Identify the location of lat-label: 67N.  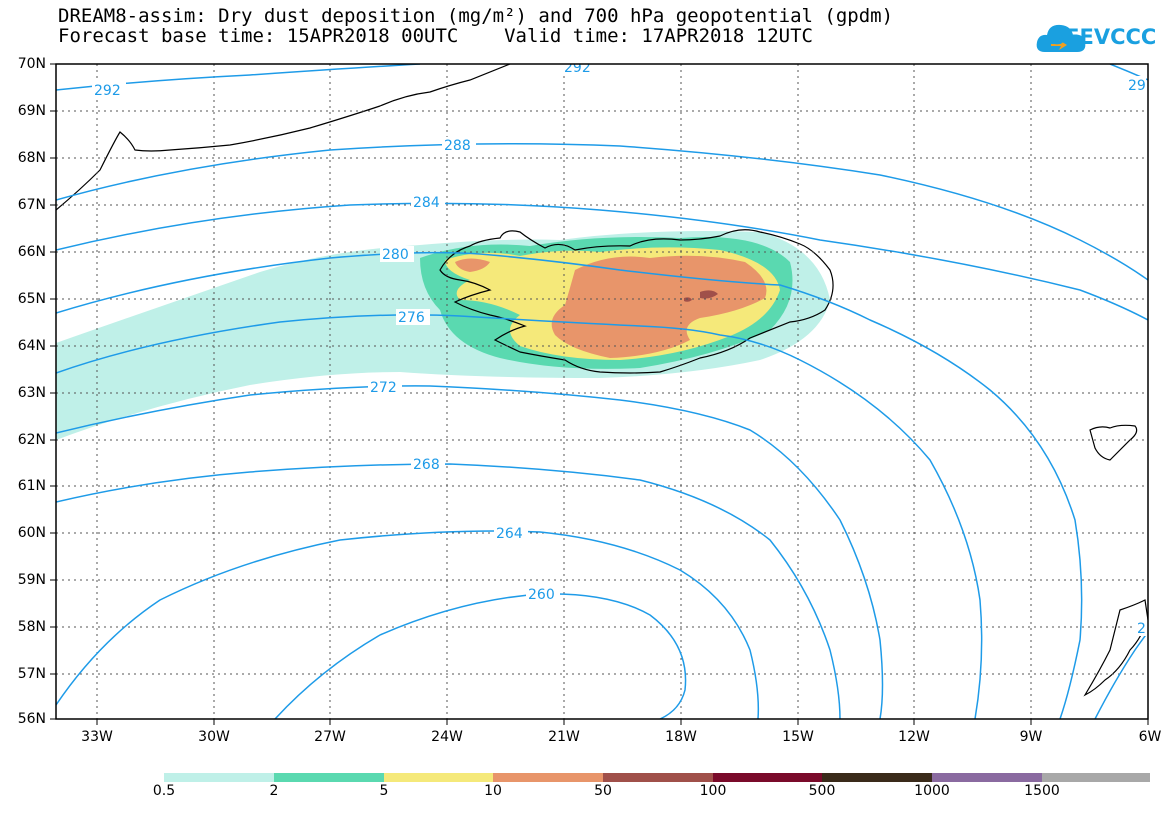
(31, 205).